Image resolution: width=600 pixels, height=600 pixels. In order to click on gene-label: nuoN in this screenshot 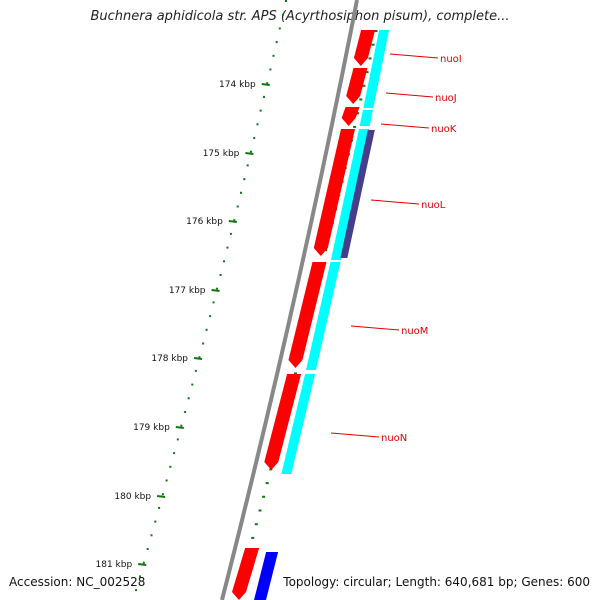, I will do `click(394, 438)`.